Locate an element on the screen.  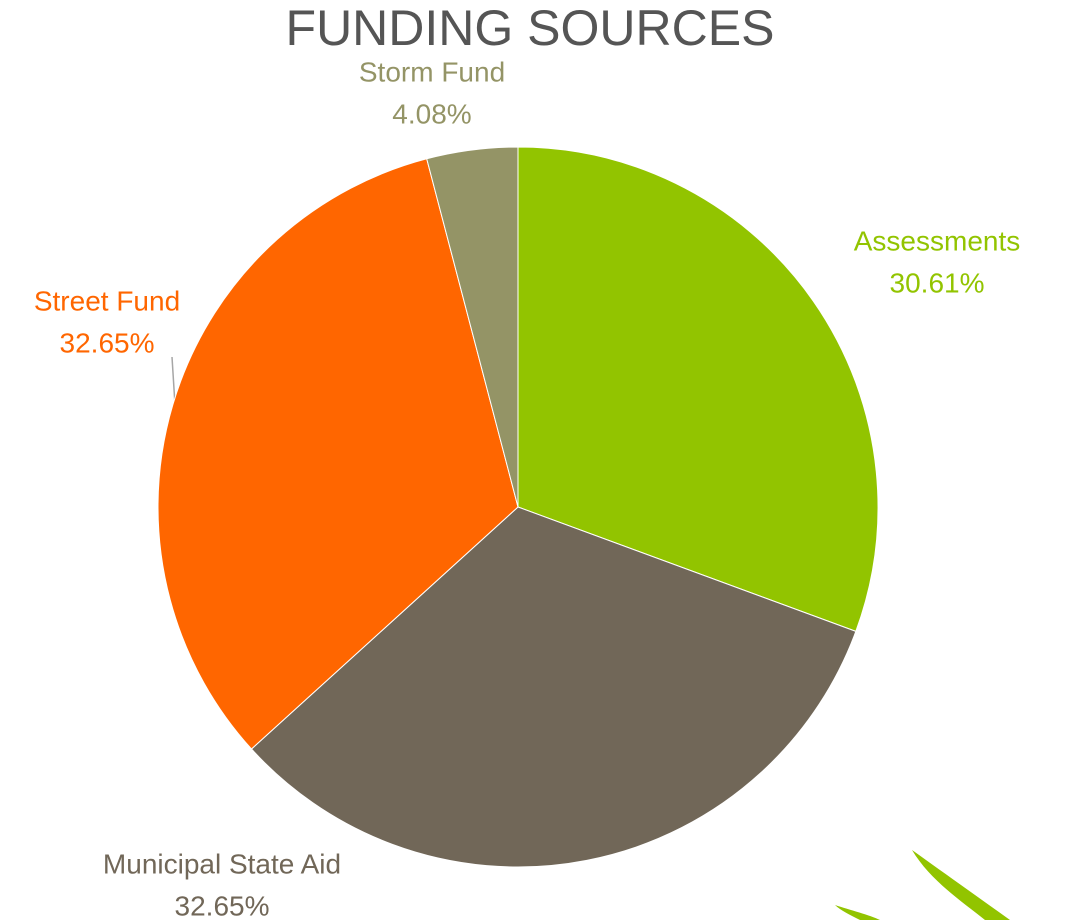
data-label-name: Municipal State Aid is located at coordinates (222, 863).